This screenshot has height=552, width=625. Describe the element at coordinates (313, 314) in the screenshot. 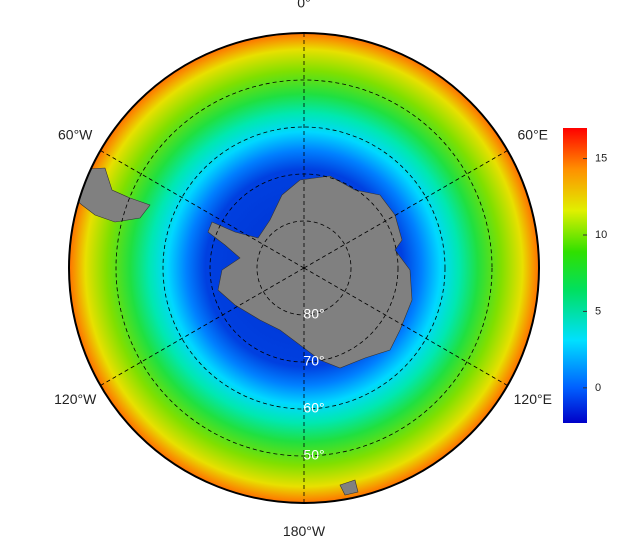

I see `latitude-label: 80°` at that location.